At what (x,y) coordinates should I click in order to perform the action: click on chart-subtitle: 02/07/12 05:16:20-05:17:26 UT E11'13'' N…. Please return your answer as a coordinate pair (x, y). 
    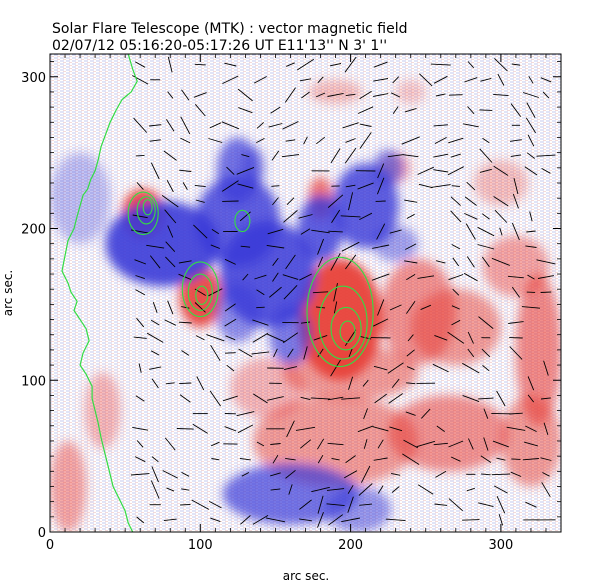
    Looking at the image, I should click on (219, 46).